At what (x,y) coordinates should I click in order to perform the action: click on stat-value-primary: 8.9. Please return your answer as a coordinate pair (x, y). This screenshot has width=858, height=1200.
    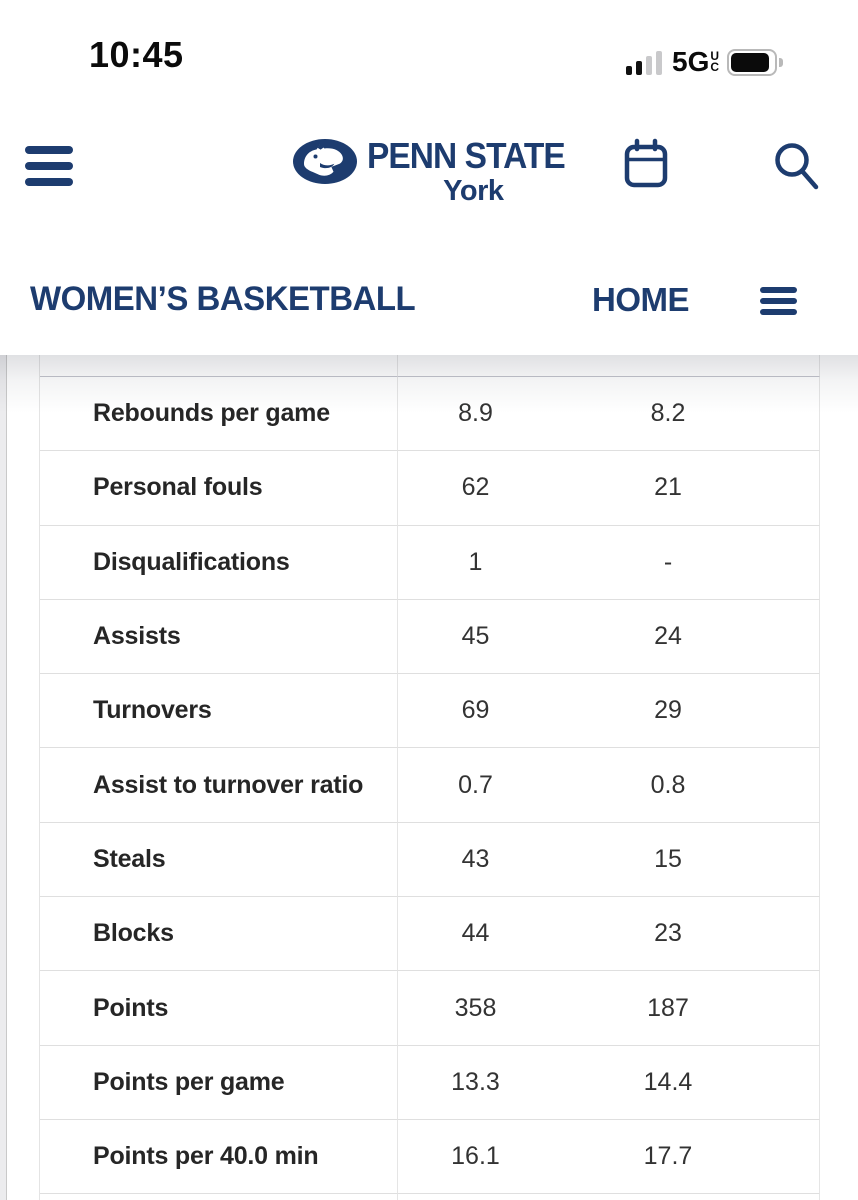
    Looking at the image, I should click on (475, 413).